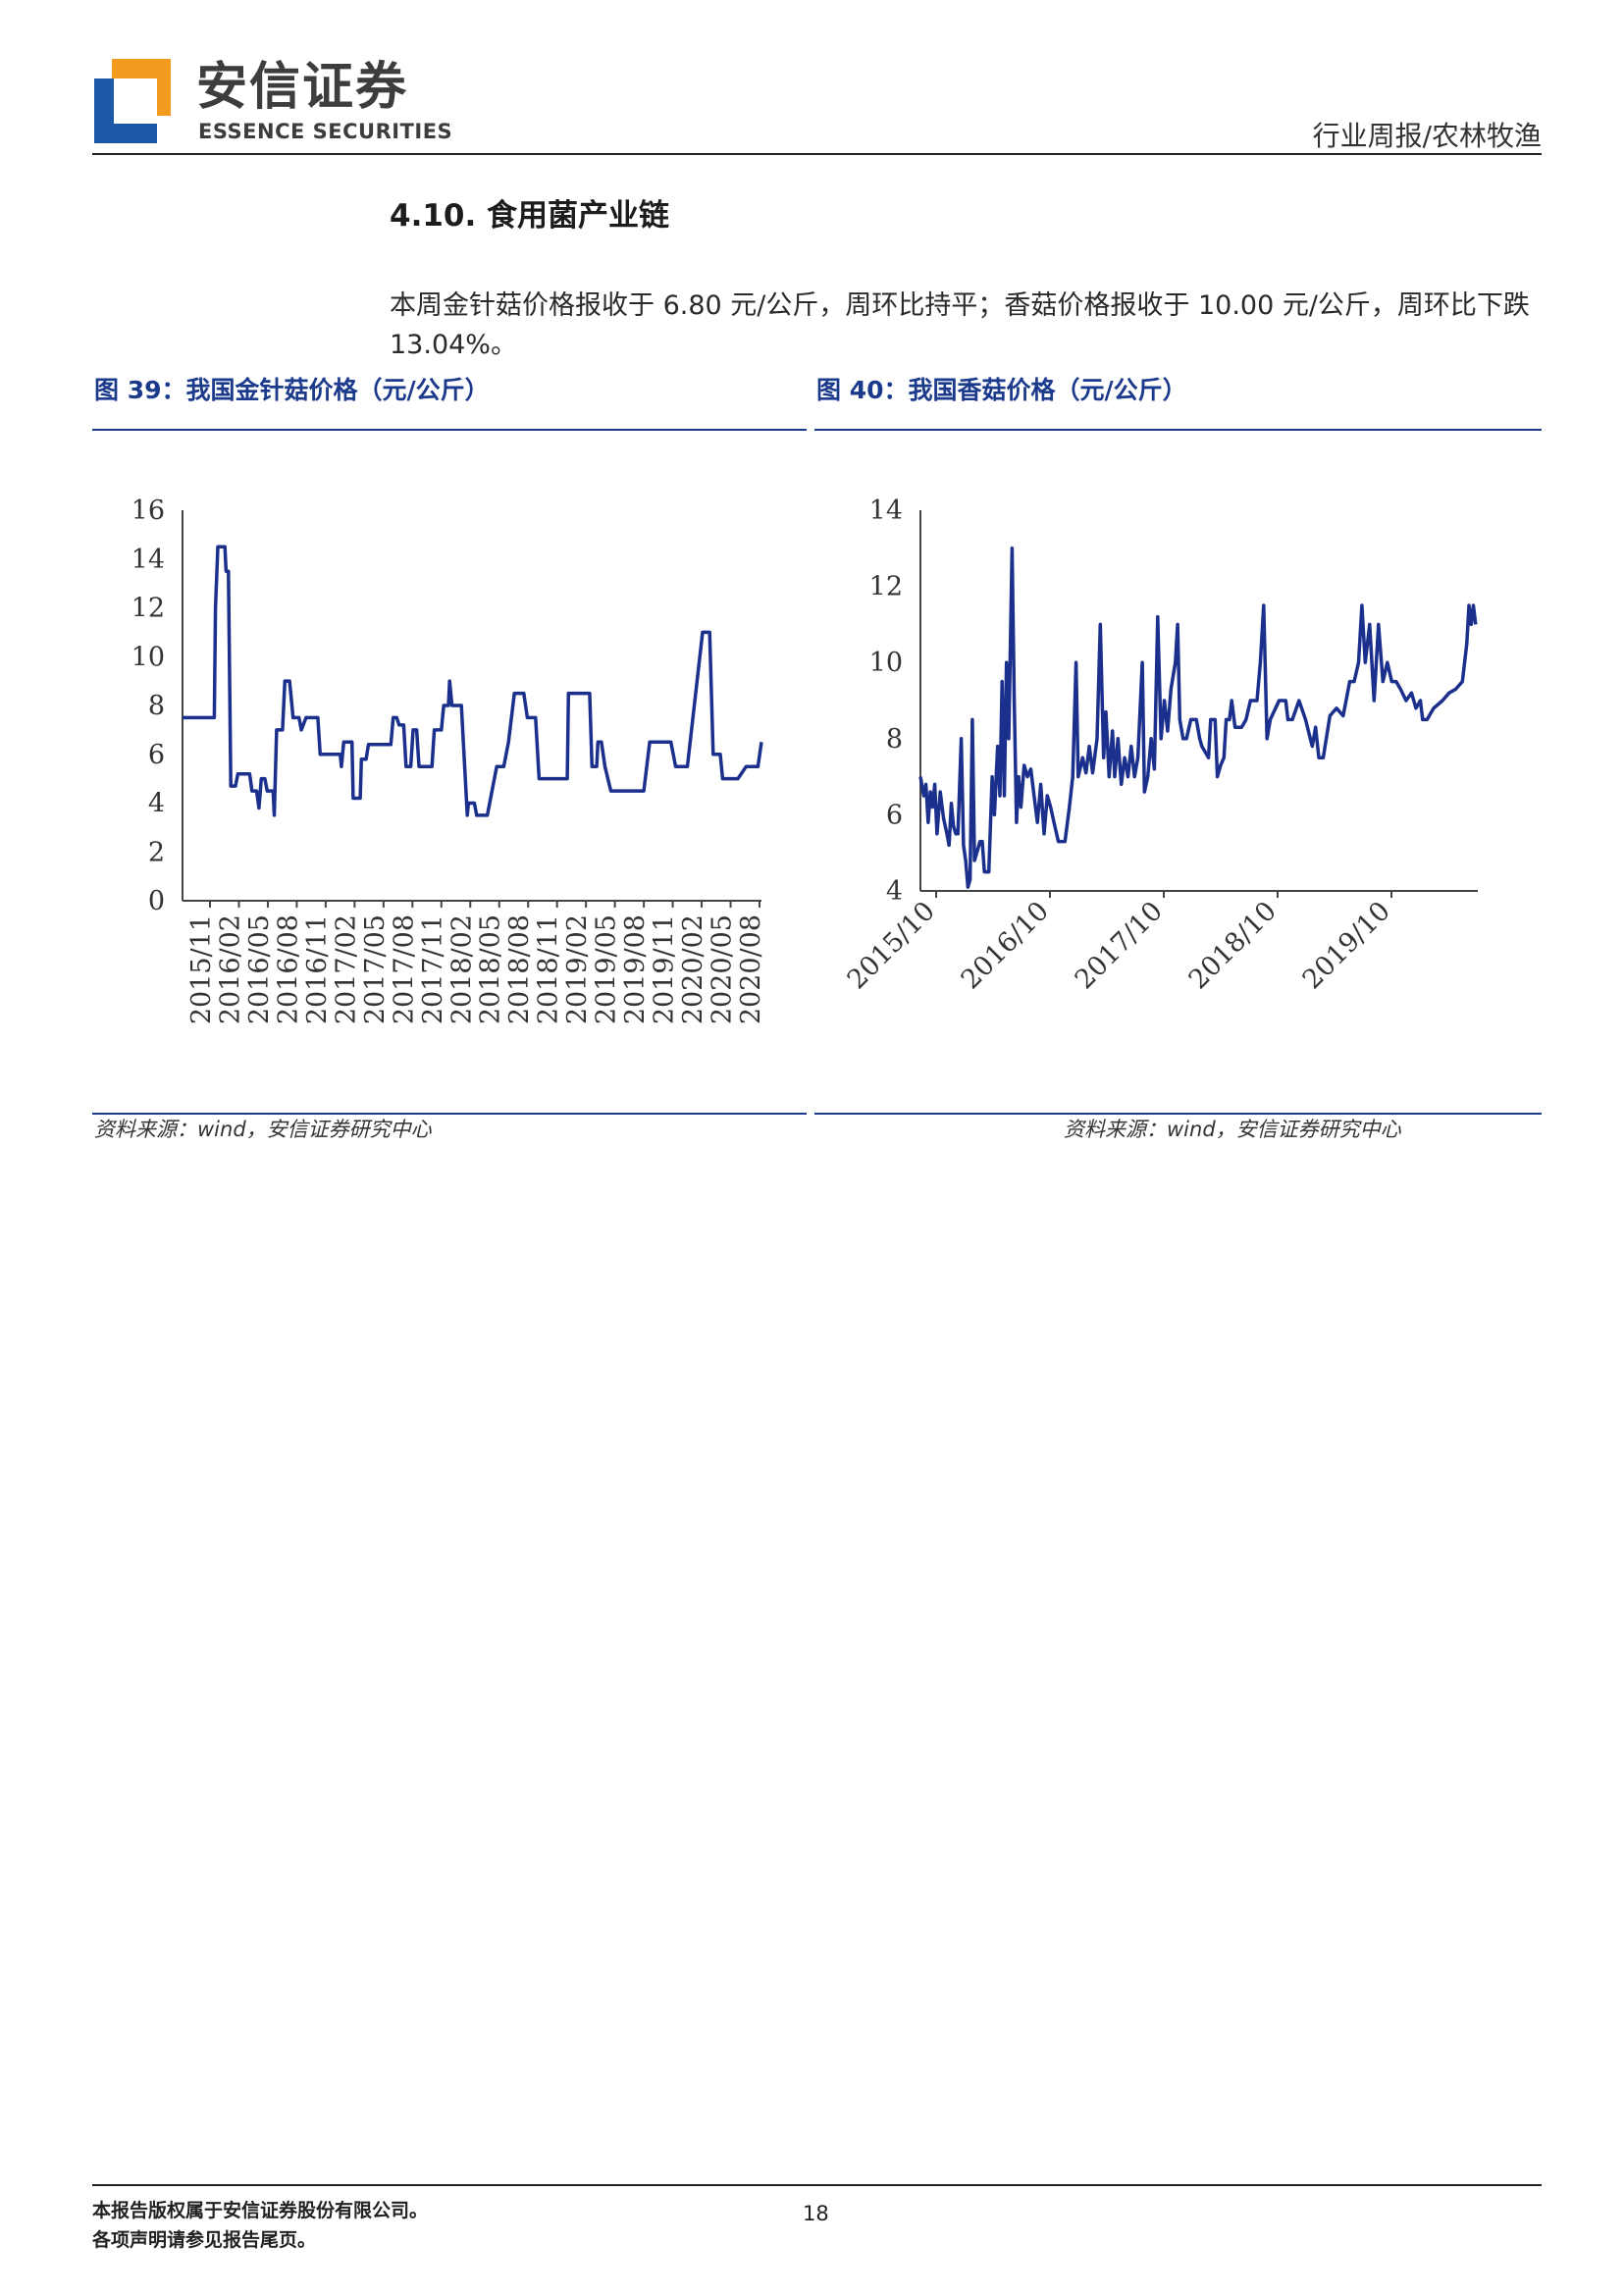 The image size is (1624, 2296). What do you see at coordinates (259, 969) in the screenshot?
I see `x-tick-label: 2016/05` at bounding box center [259, 969].